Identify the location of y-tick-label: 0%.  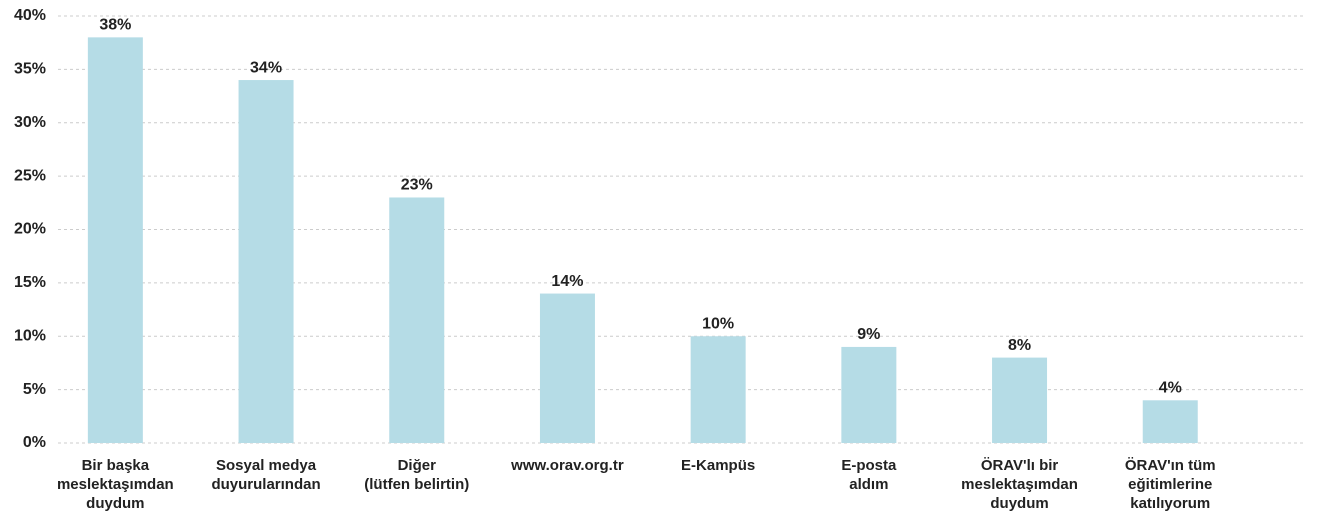
(34, 442).